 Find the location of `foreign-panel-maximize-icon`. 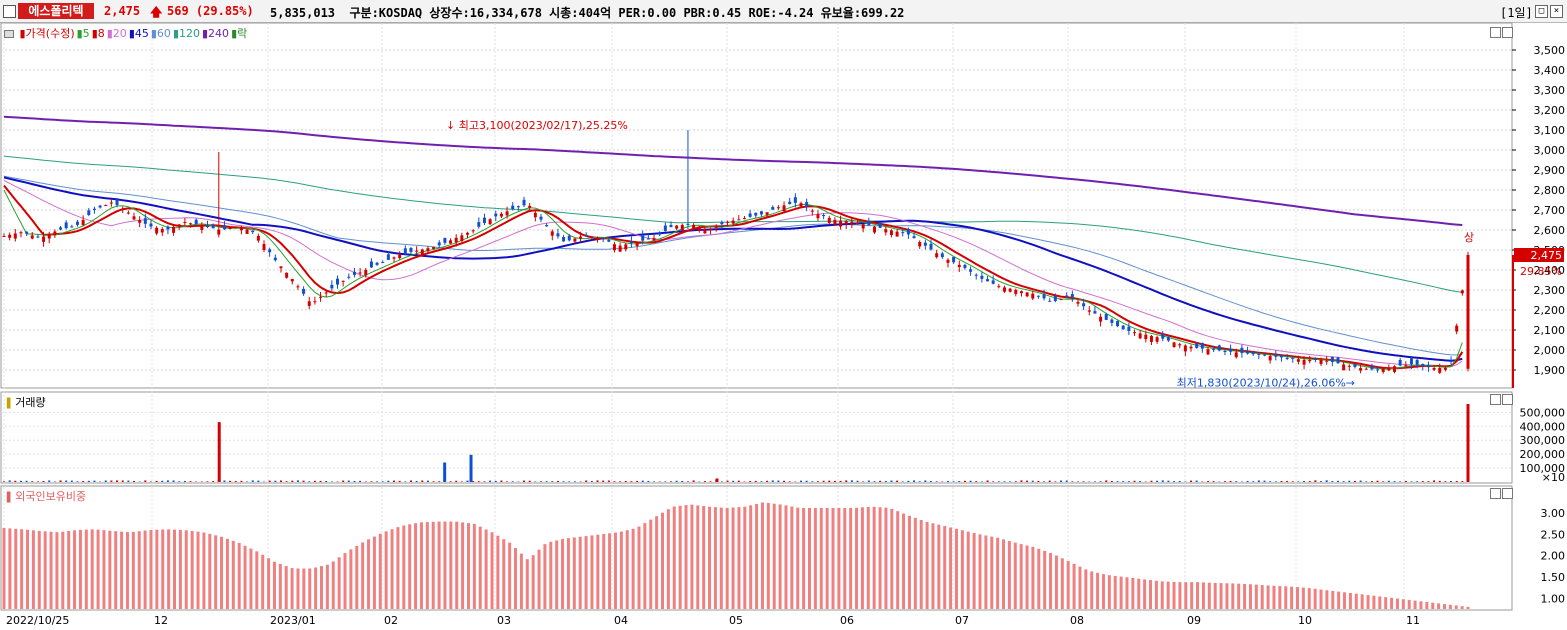

foreign-panel-maximize-icon is located at coordinates (1507, 493).